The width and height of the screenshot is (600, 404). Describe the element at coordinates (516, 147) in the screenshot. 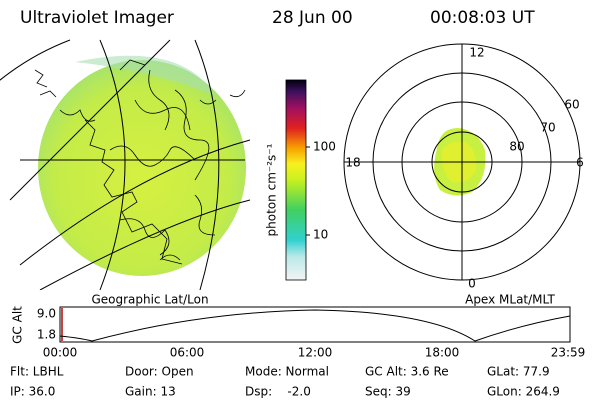

I see `lat-label: 80` at that location.